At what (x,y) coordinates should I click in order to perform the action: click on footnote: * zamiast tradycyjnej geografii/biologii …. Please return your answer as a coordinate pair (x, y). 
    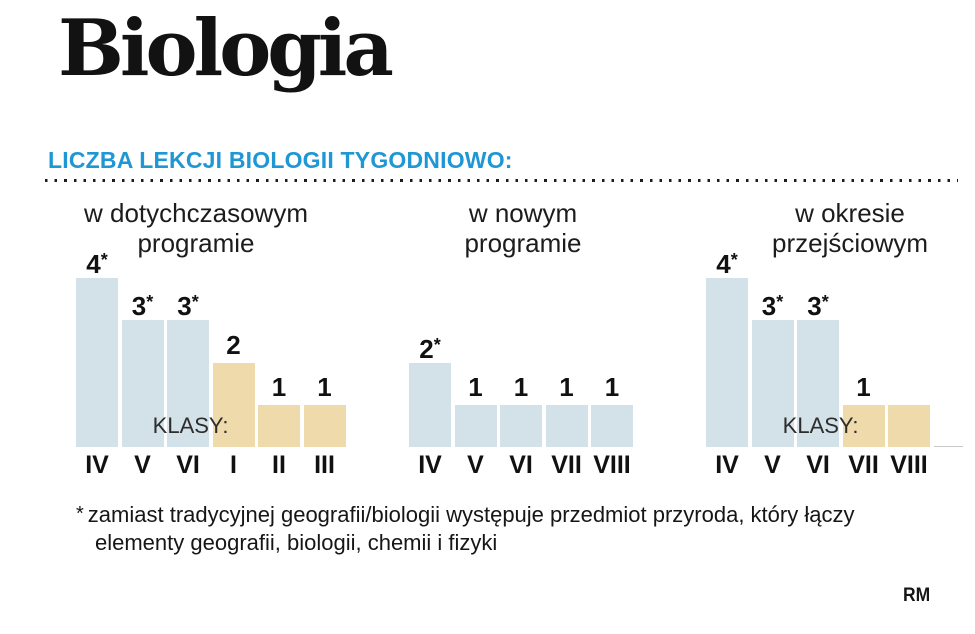
    Looking at the image, I should click on (465, 528).